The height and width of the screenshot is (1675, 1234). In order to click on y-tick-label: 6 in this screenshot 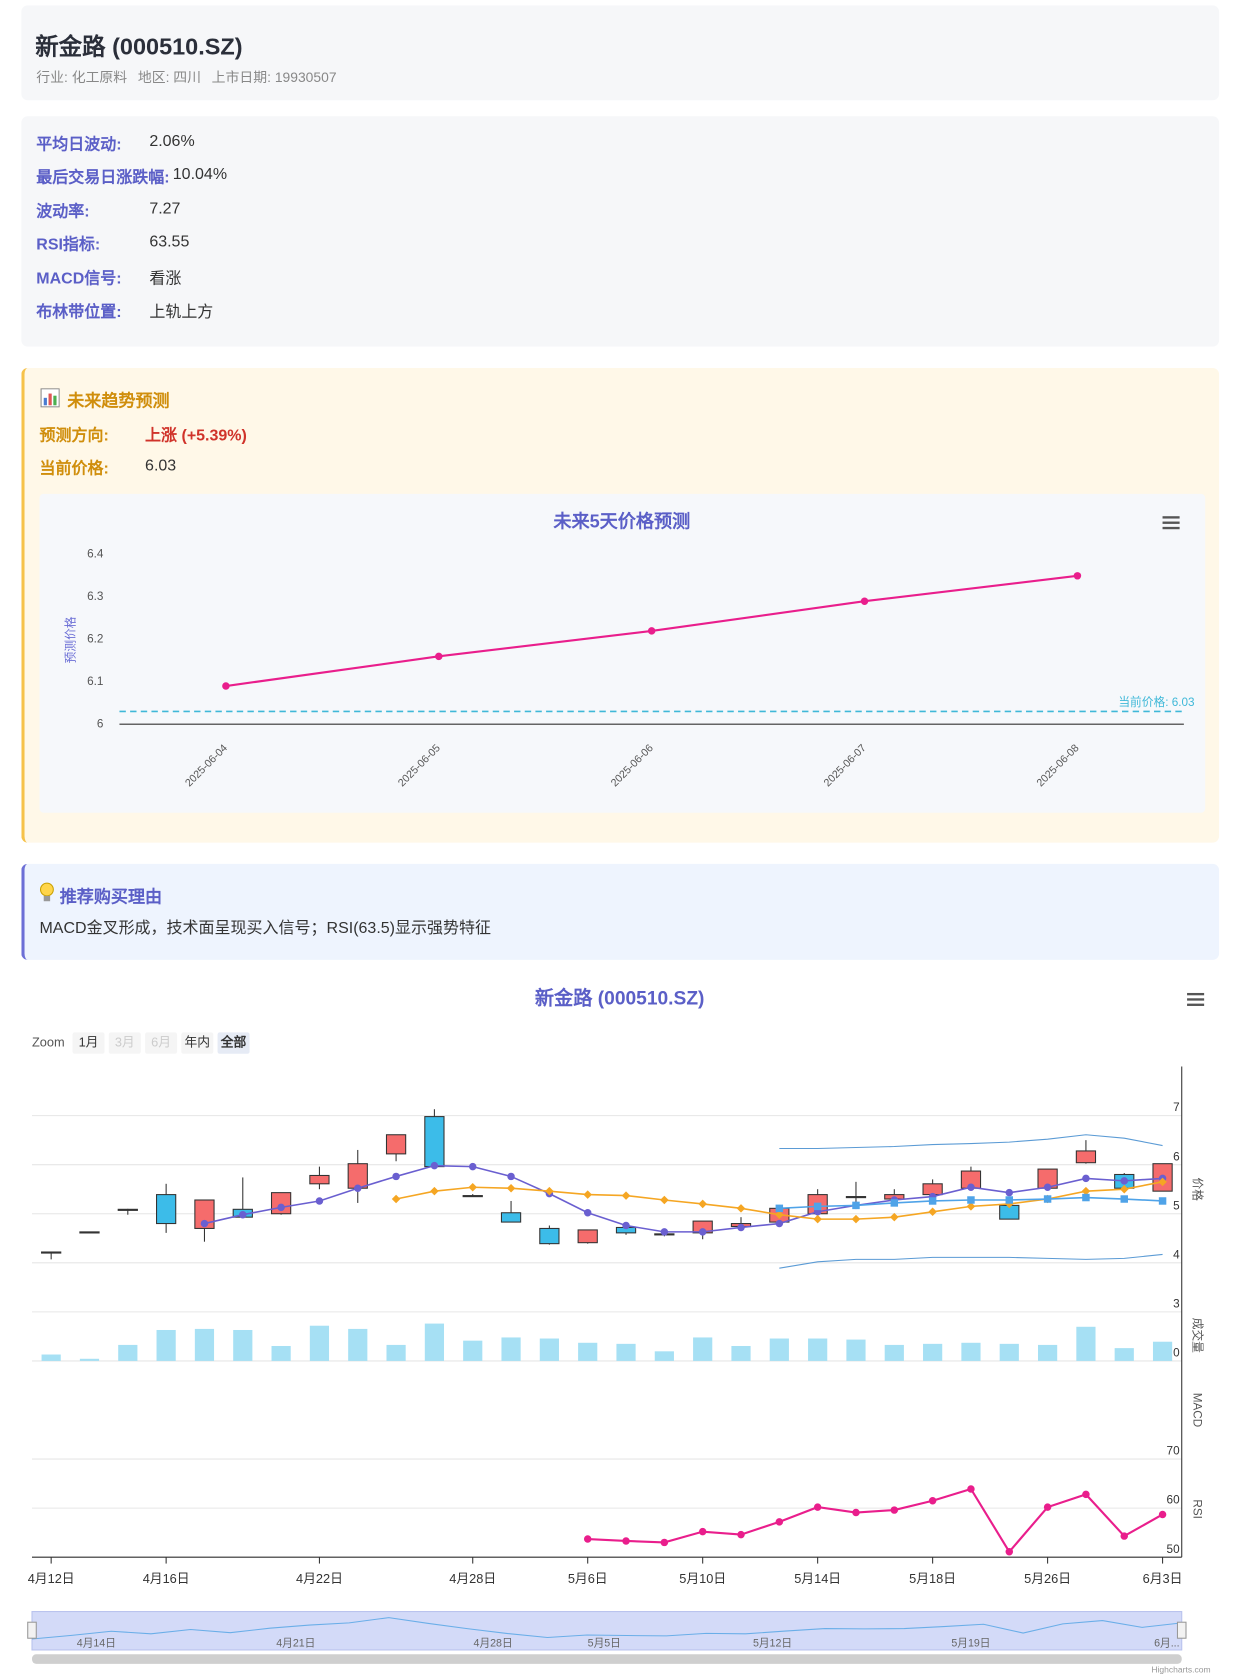, I will do `click(100, 723)`.